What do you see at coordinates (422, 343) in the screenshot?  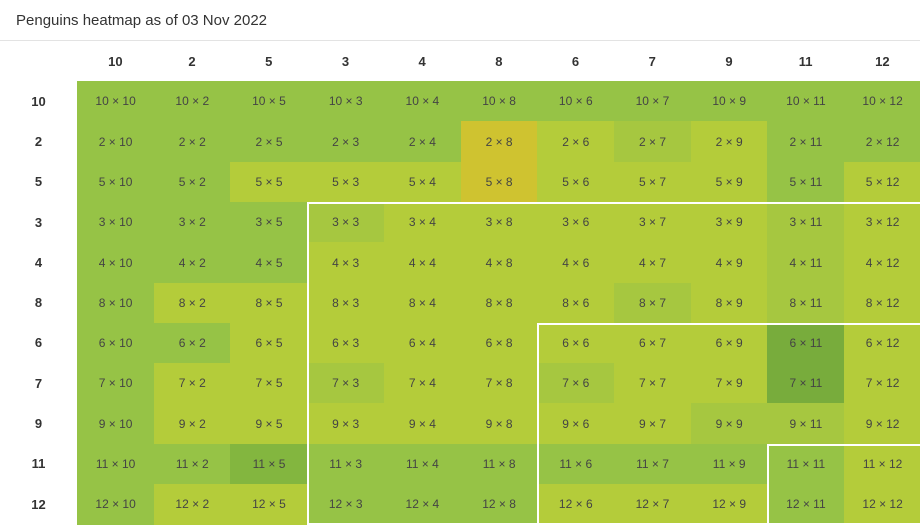 I see `heatmap-cell: 6 × 4` at bounding box center [422, 343].